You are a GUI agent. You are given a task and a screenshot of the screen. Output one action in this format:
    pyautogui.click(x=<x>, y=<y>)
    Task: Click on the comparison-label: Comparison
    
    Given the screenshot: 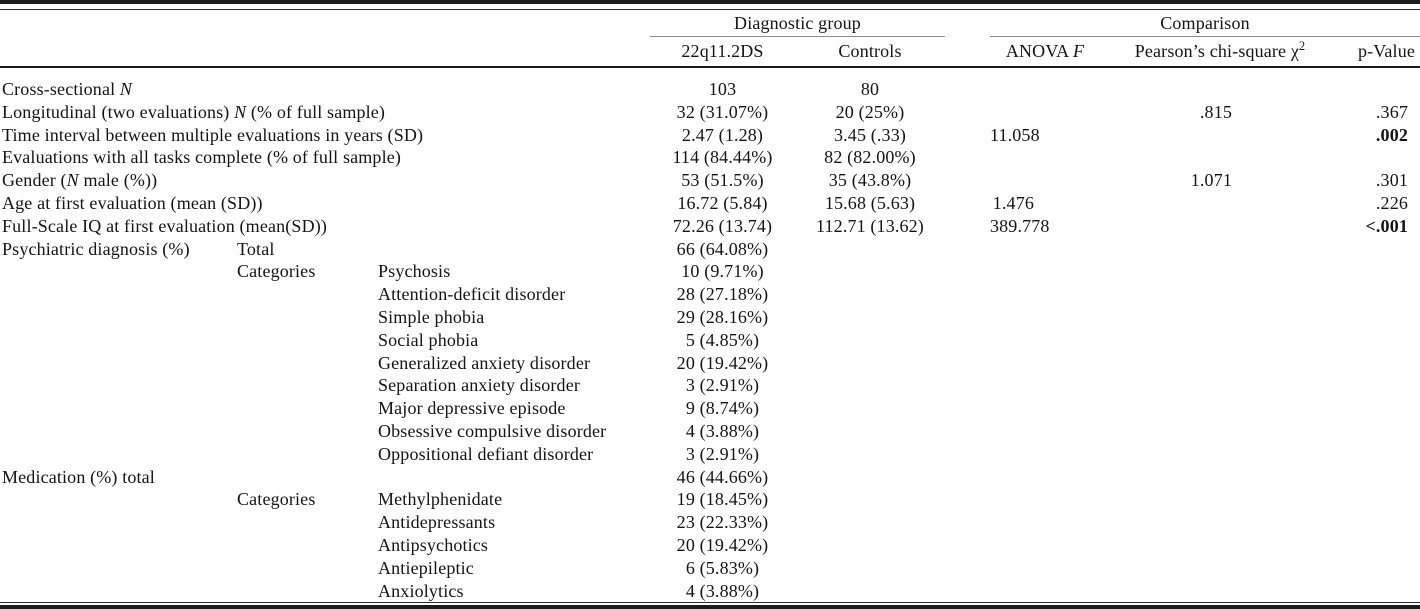 What is the action you would take?
    pyautogui.click(x=1205, y=23)
    